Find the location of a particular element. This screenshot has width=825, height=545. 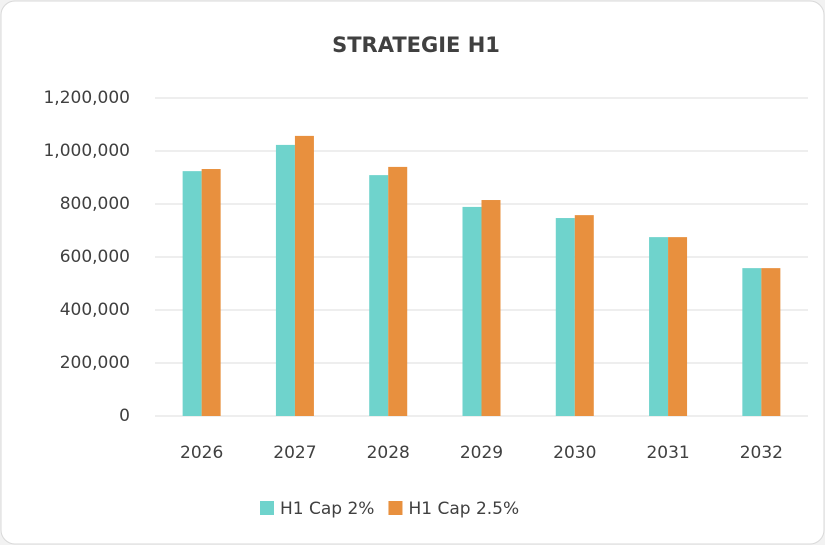

y-tick-label: 1,000,000 is located at coordinates (86, 151).